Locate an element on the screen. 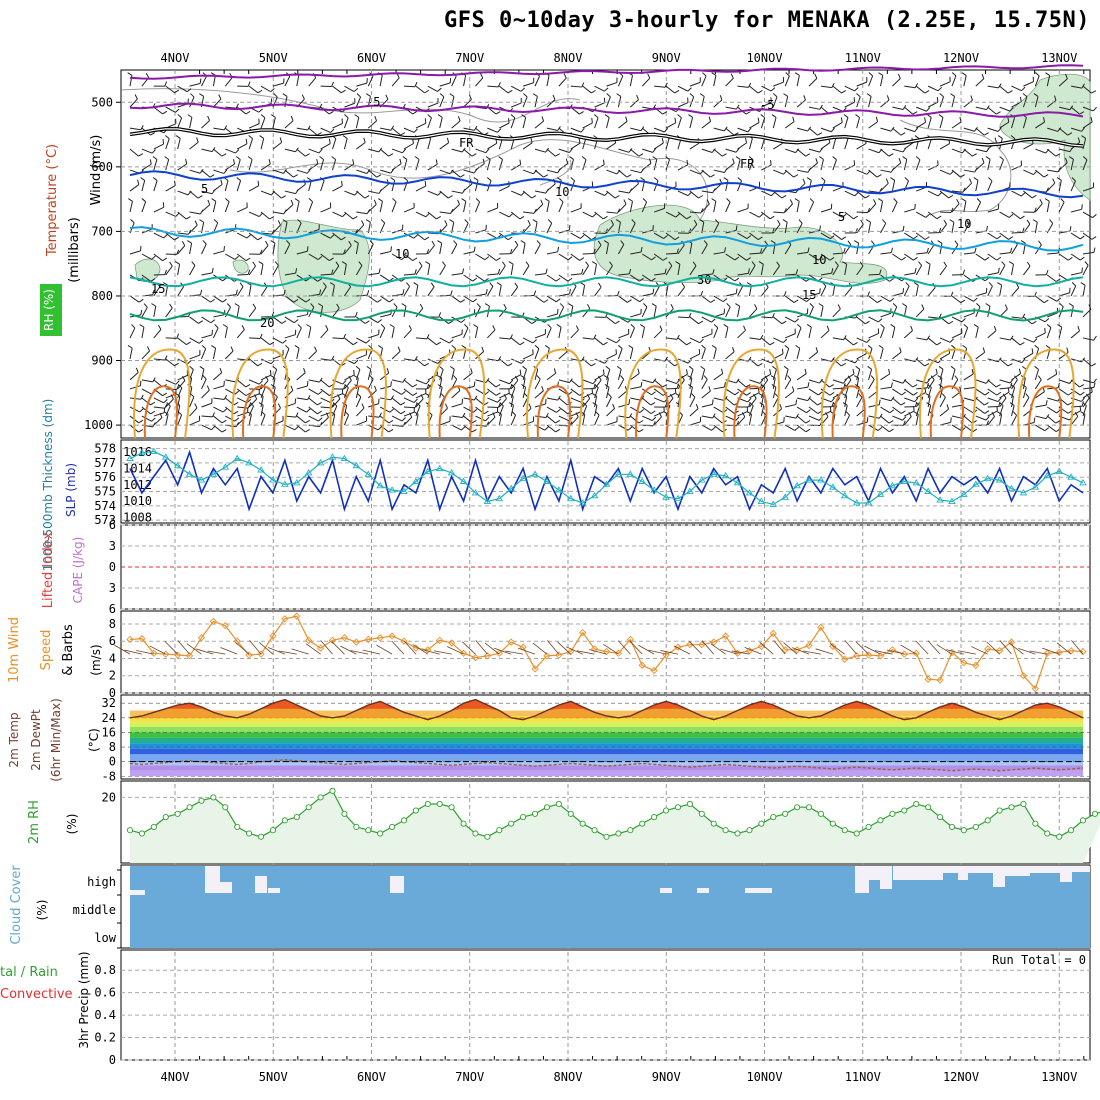 Image resolution: width=1100 pixels, height=1100 pixels. x-label-top: 7NOV is located at coordinates (469, 58).